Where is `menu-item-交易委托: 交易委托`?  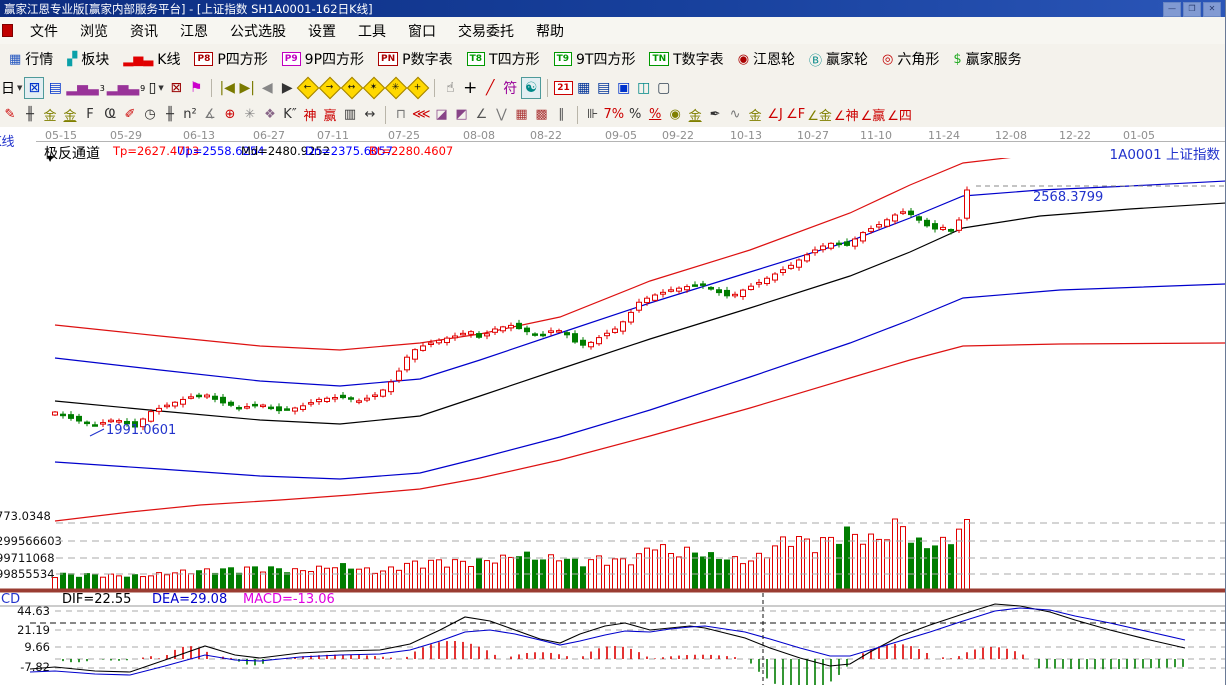
menu-item-交易委托: 交易委托 is located at coordinates (486, 31).